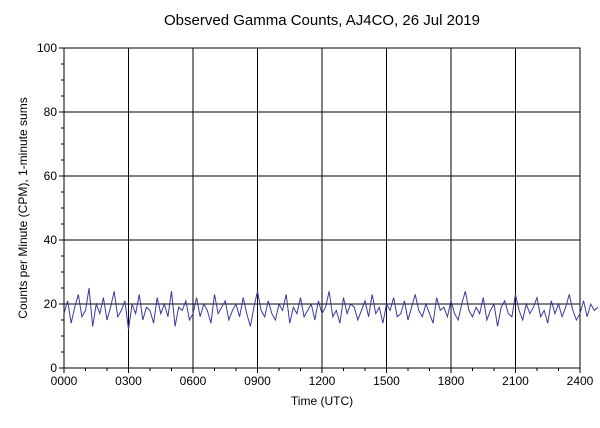  I want to click on x-tick-label: 1800, so click(451, 381).